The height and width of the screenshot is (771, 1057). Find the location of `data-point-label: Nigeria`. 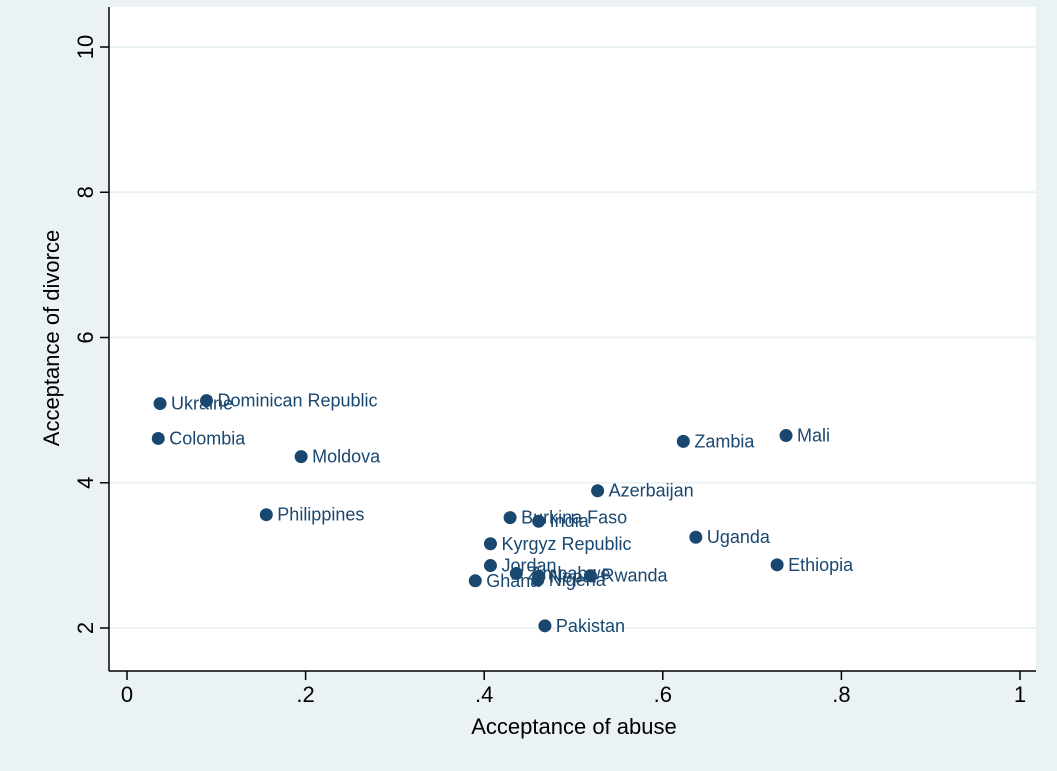

data-point-label: Nigeria is located at coordinates (578, 580).